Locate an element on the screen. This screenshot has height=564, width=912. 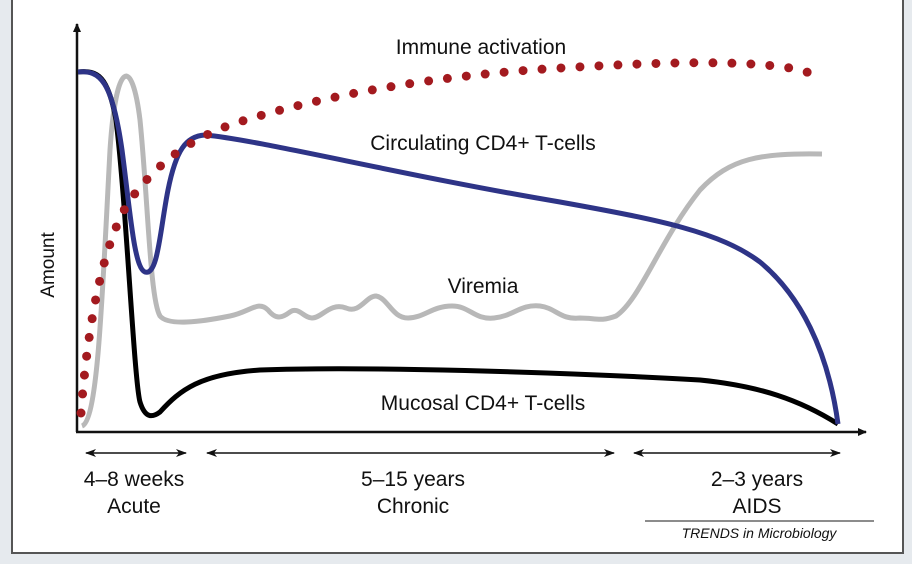
y-axis-label: Amount is located at coordinates (48, 265).